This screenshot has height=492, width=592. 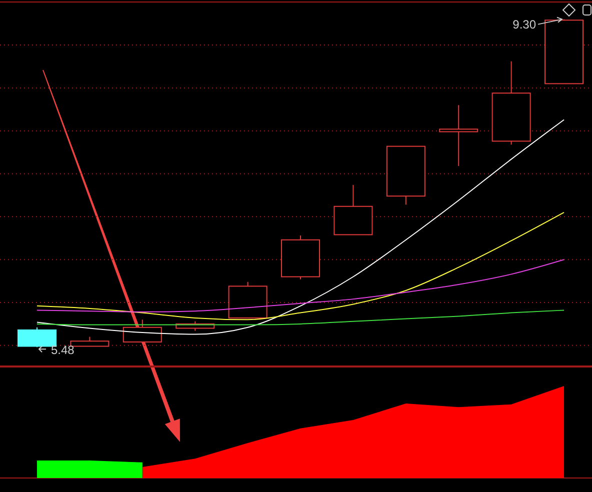 I want to click on candlestick, so click(x=458, y=135).